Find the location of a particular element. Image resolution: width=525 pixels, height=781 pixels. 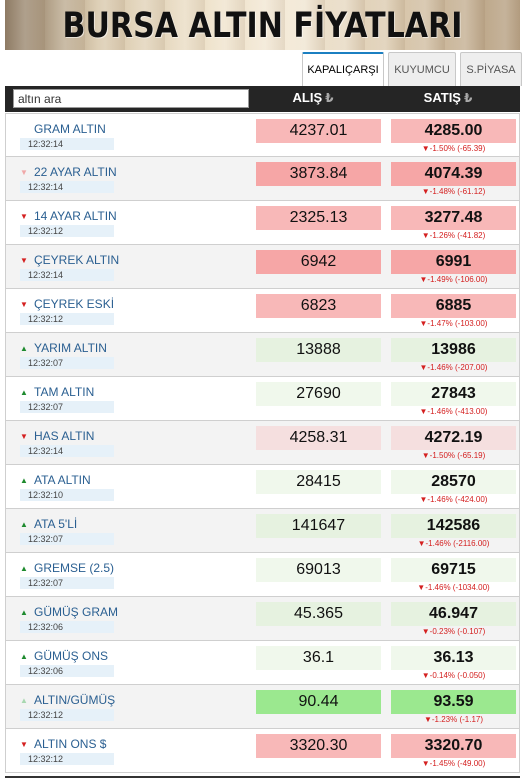

column-header-alis: ALIŞ ₺ is located at coordinates (313, 97).